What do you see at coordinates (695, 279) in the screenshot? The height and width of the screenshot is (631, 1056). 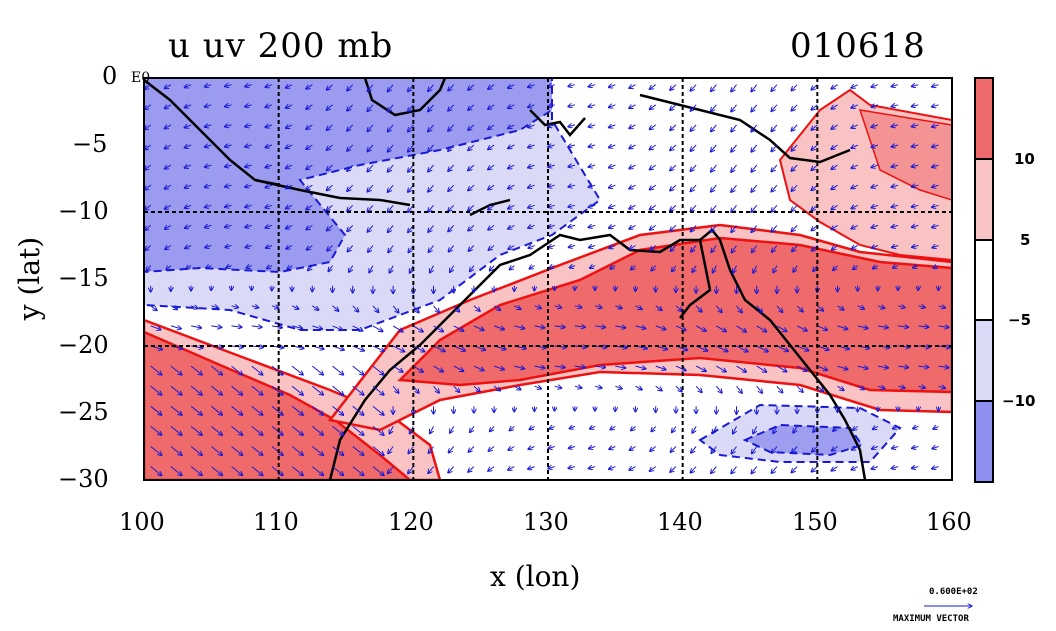 I see `coastline-cape-york` at bounding box center [695, 279].